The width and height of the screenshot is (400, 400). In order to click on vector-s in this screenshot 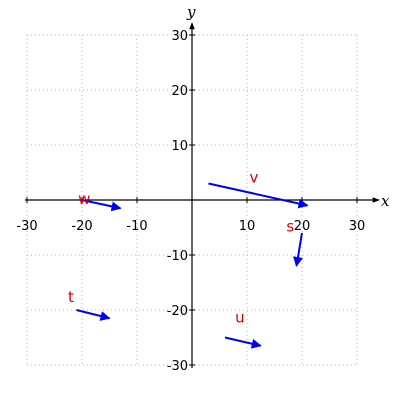, I will do `click(298, 249)`.